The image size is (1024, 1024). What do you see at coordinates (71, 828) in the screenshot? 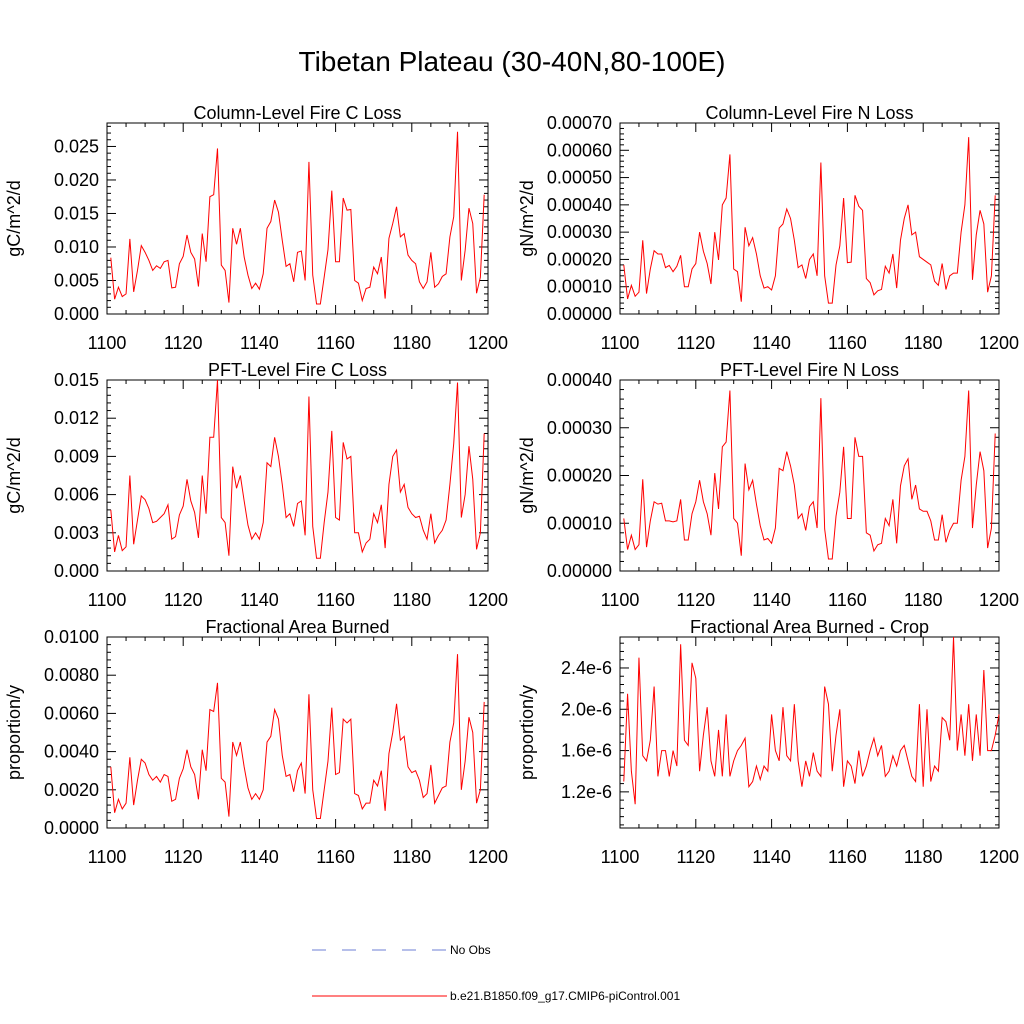
I see `y-tick-label: 0.0000` at bounding box center [71, 828].